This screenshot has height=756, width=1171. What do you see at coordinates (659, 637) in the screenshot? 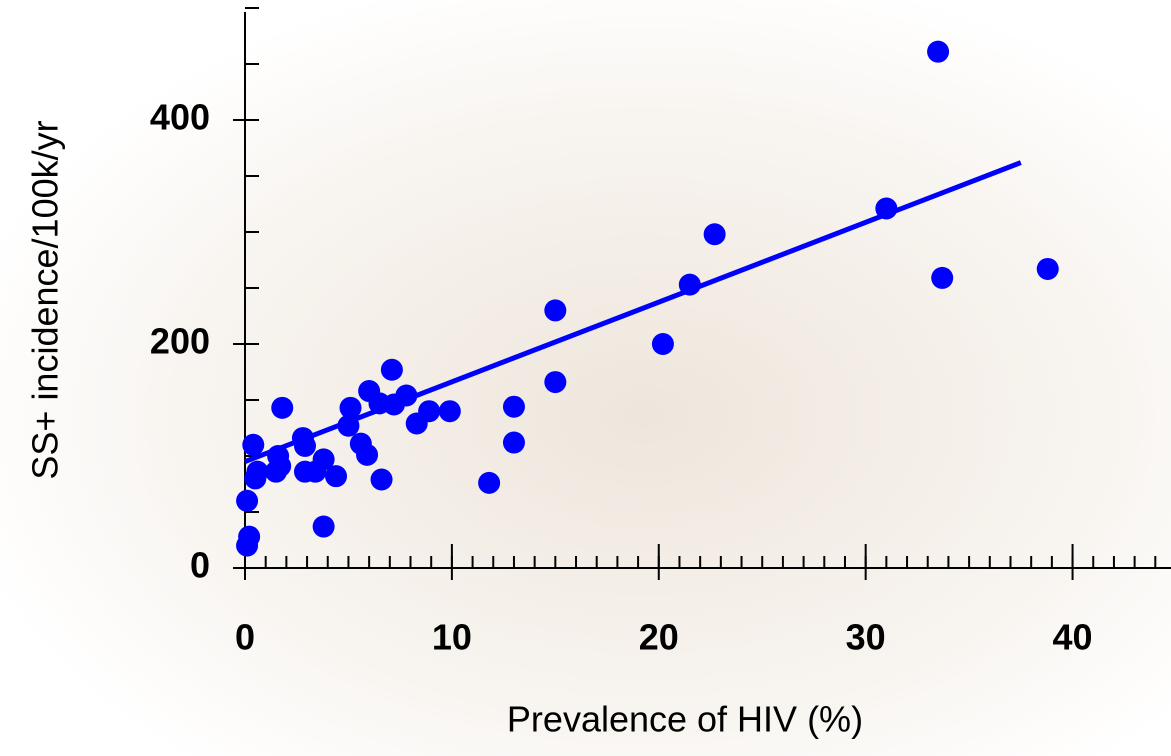
I see `x-tick-label: 20` at bounding box center [659, 637].